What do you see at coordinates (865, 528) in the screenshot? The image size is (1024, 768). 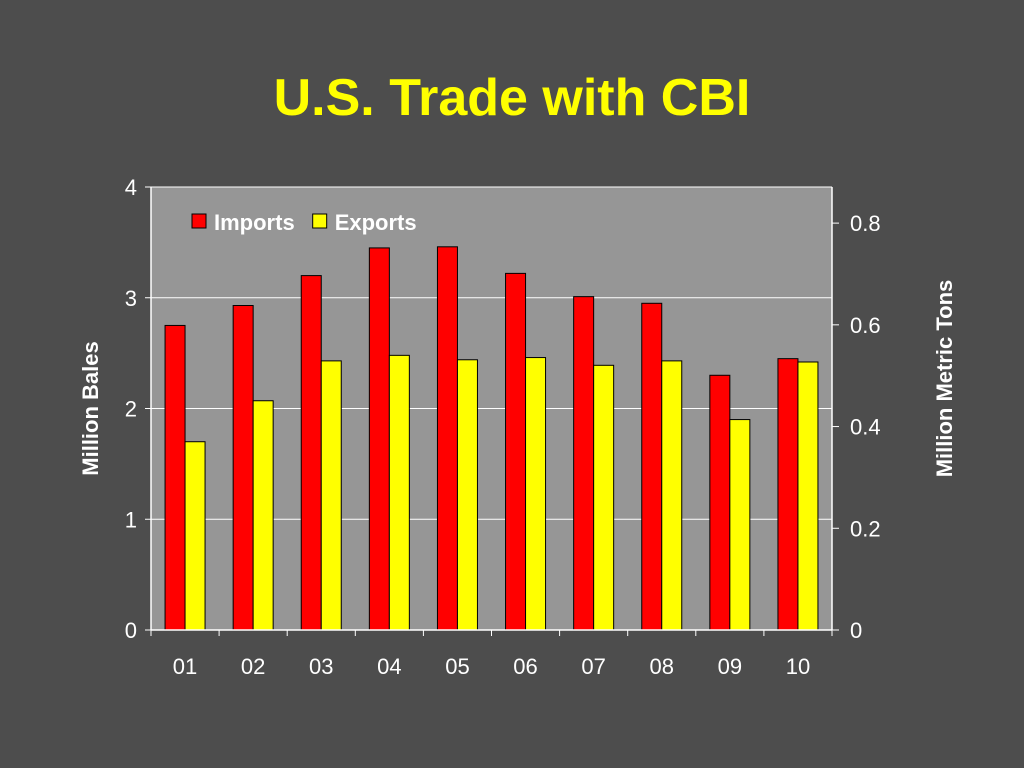 I see `y2-tick-label: 0.2` at bounding box center [865, 528].